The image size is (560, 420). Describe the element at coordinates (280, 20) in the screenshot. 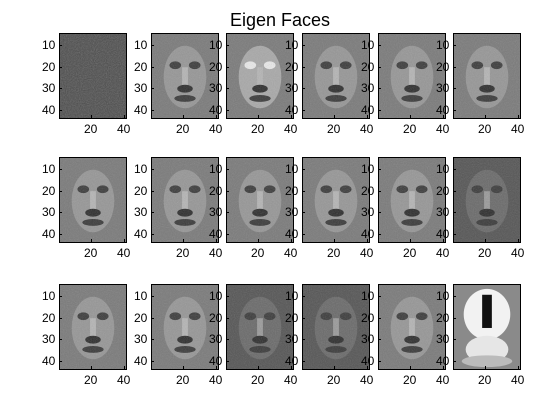

I see `figure-title: Eigen Faces` at that location.